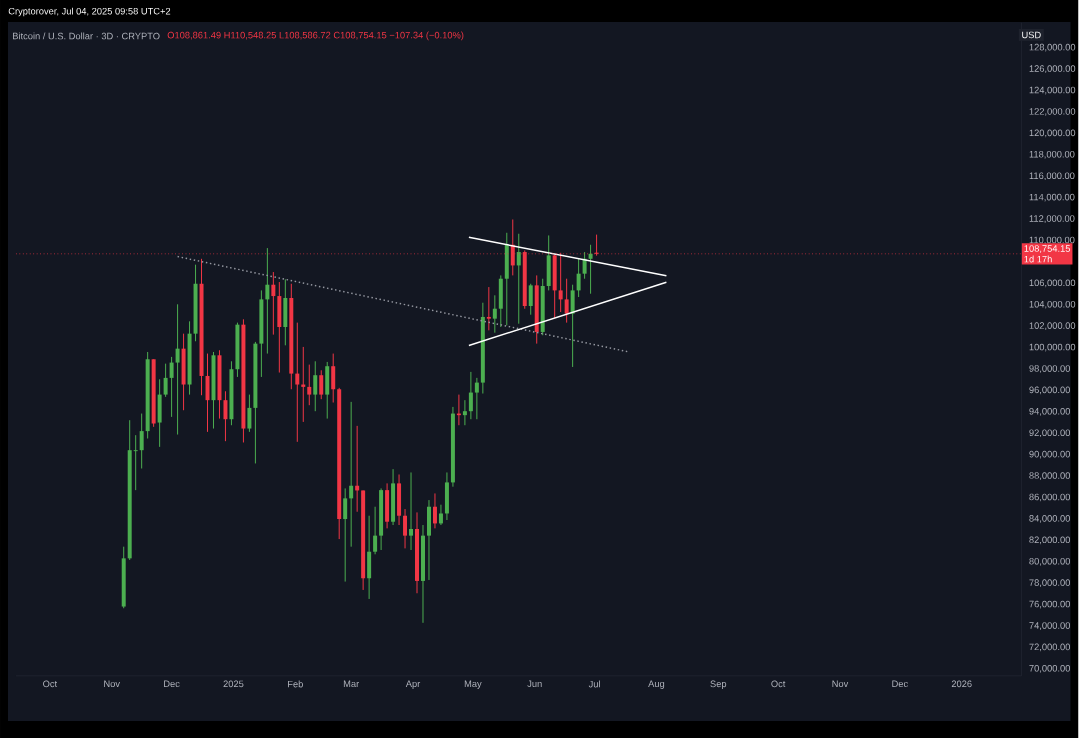 This screenshot has width=1080, height=738. I want to click on y-tick-label: 110,000.00, so click(1052, 240).